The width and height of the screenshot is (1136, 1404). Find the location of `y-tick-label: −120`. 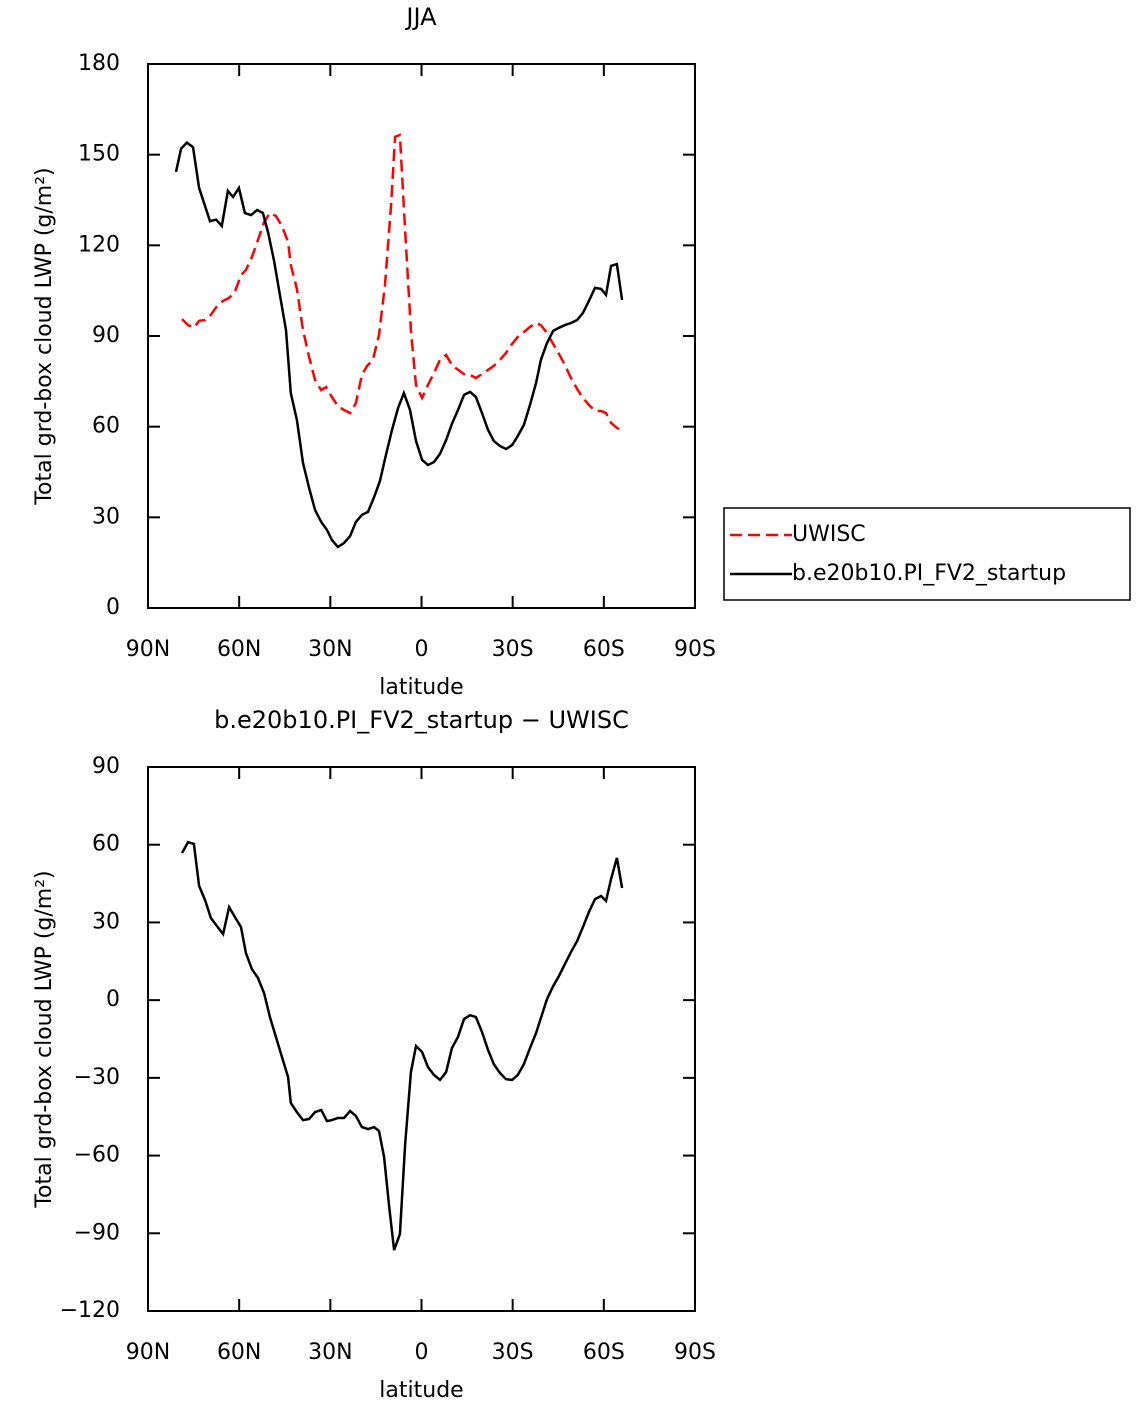

y-tick-label: −120 is located at coordinates (90, 1310).